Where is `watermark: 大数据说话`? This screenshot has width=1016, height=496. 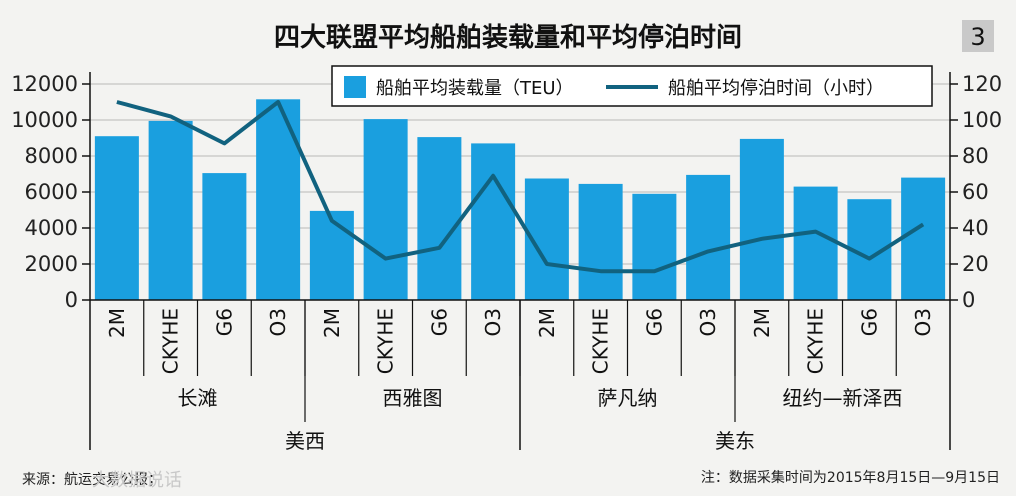
watermark: 大数据说话 is located at coordinates (137, 480).